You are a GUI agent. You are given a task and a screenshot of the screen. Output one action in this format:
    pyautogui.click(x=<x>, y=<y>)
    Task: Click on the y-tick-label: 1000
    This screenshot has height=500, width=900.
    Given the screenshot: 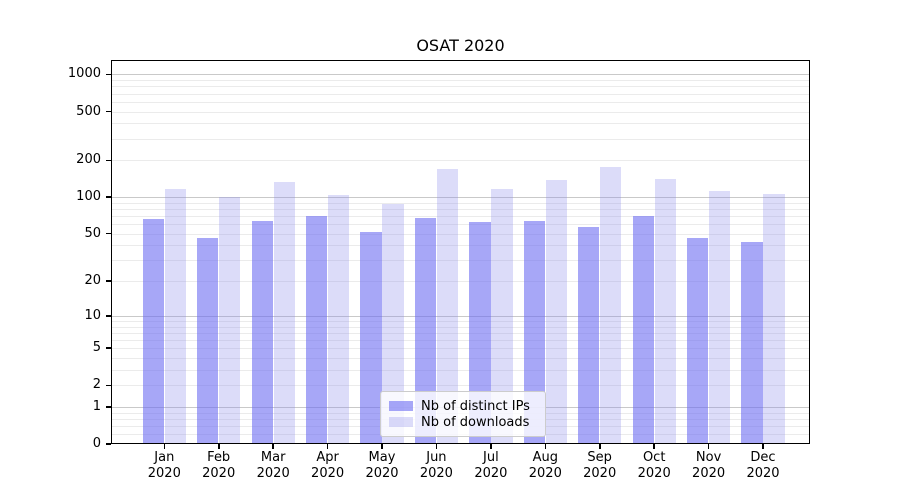 What is the action you would take?
    pyautogui.click(x=84, y=74)
    